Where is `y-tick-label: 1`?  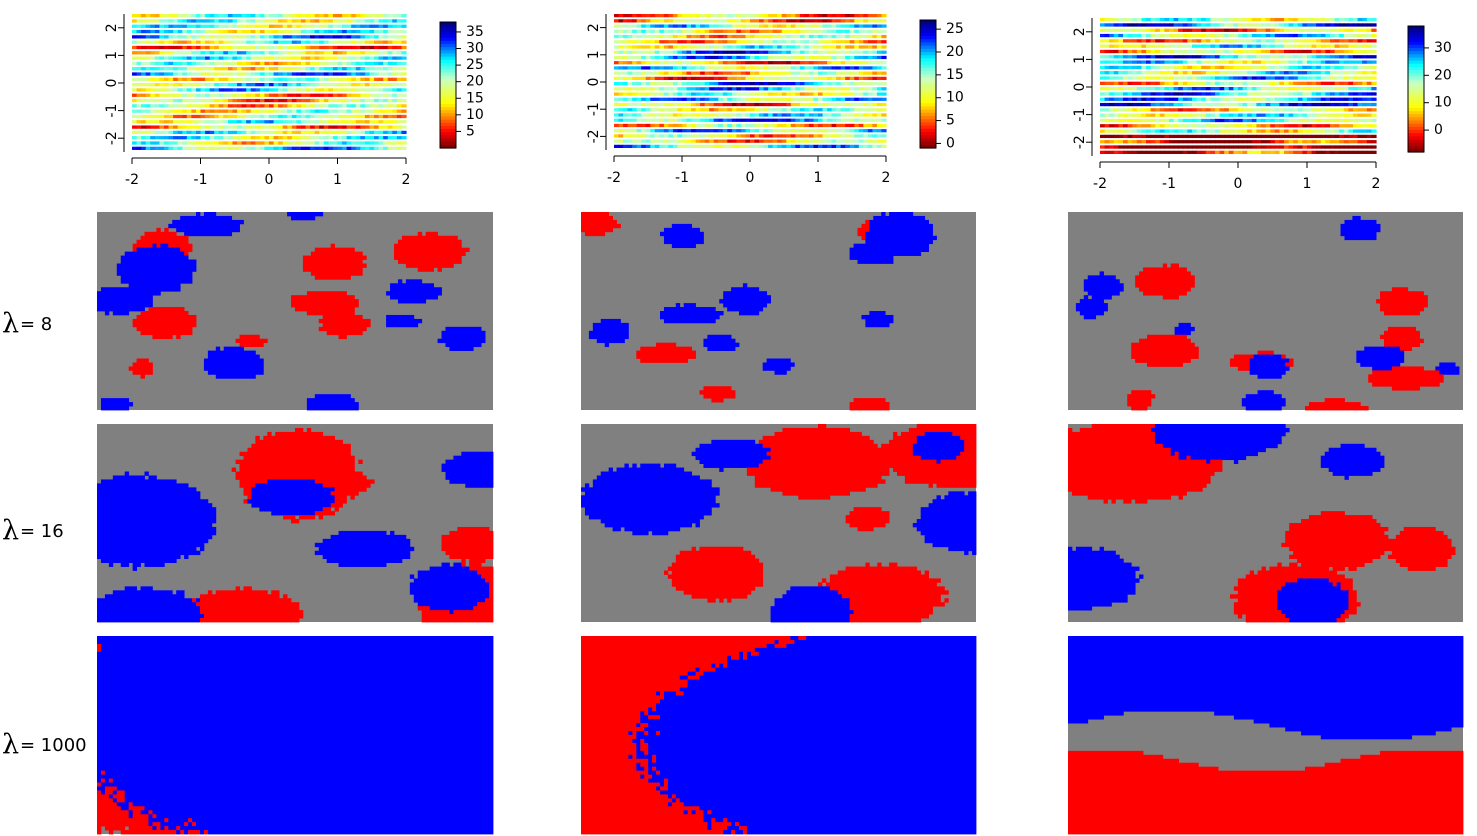
y-tick-label: 1 is located at coordinates (112, 55).